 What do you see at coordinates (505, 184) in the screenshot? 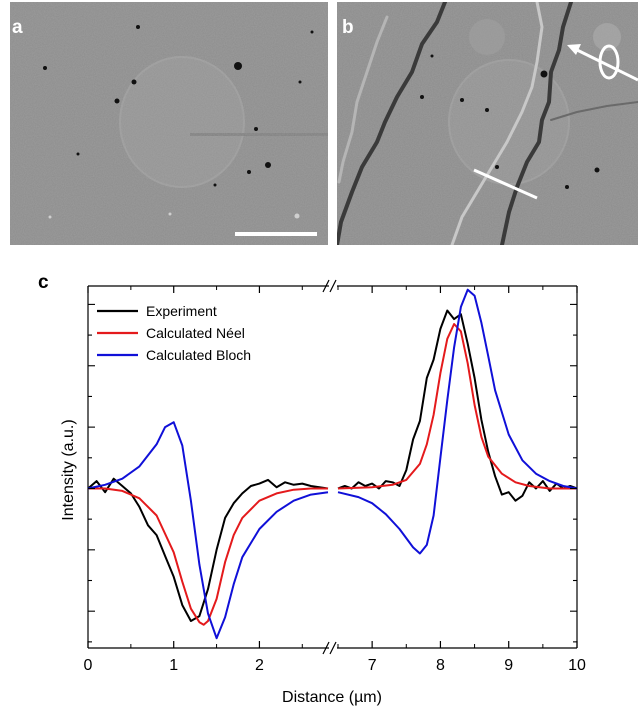
I see `line-profile-marker` at bounding box center [505, 184].